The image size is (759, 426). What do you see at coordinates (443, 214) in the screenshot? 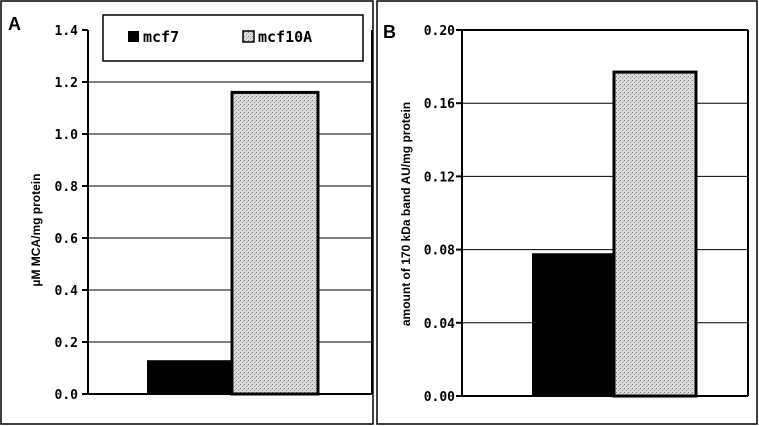
I see `panel-b-y-ticks: 0.00 0.04 0.08 0.12 0.16 0.20` at bounding box center [443, 214].